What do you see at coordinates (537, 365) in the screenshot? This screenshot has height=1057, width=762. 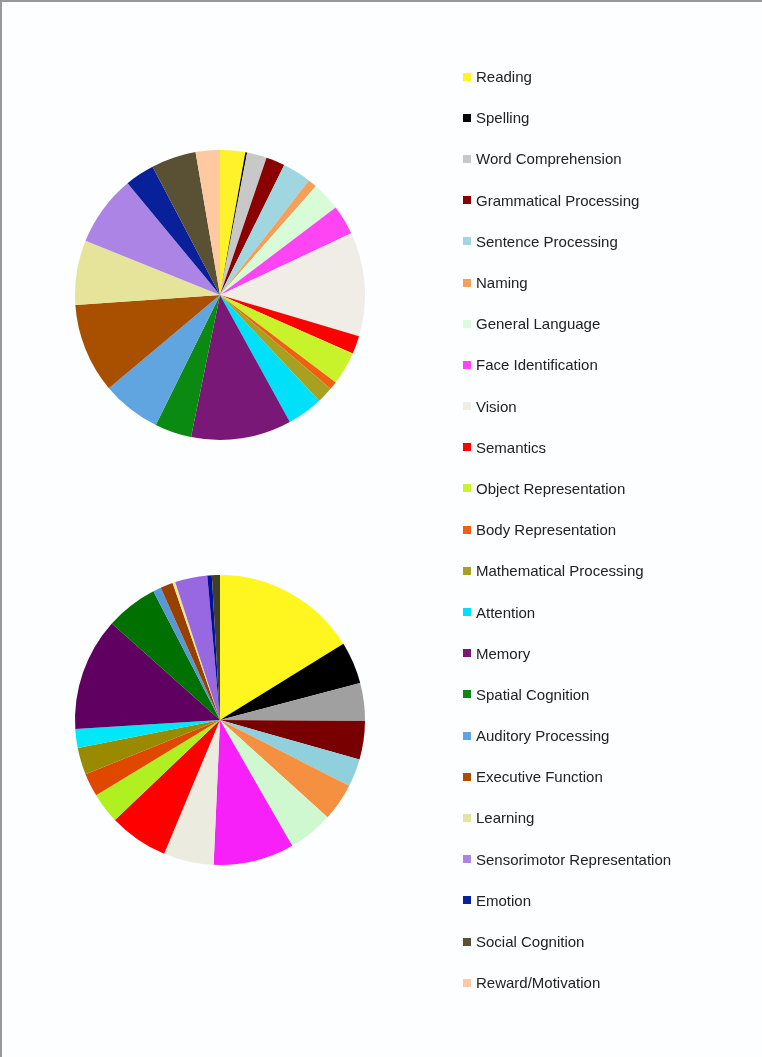 I see `legend-label: Face Identification` at bounding box center [537, 365].